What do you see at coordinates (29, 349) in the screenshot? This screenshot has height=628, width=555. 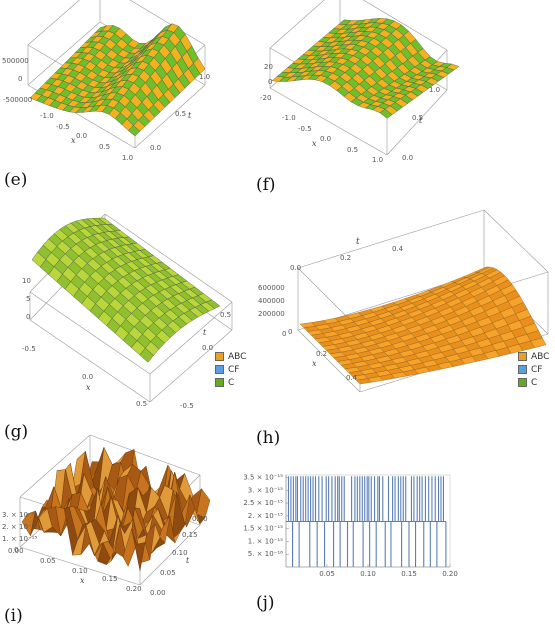 I see `x-tick: -0.5` at bounding box center [29, 349].